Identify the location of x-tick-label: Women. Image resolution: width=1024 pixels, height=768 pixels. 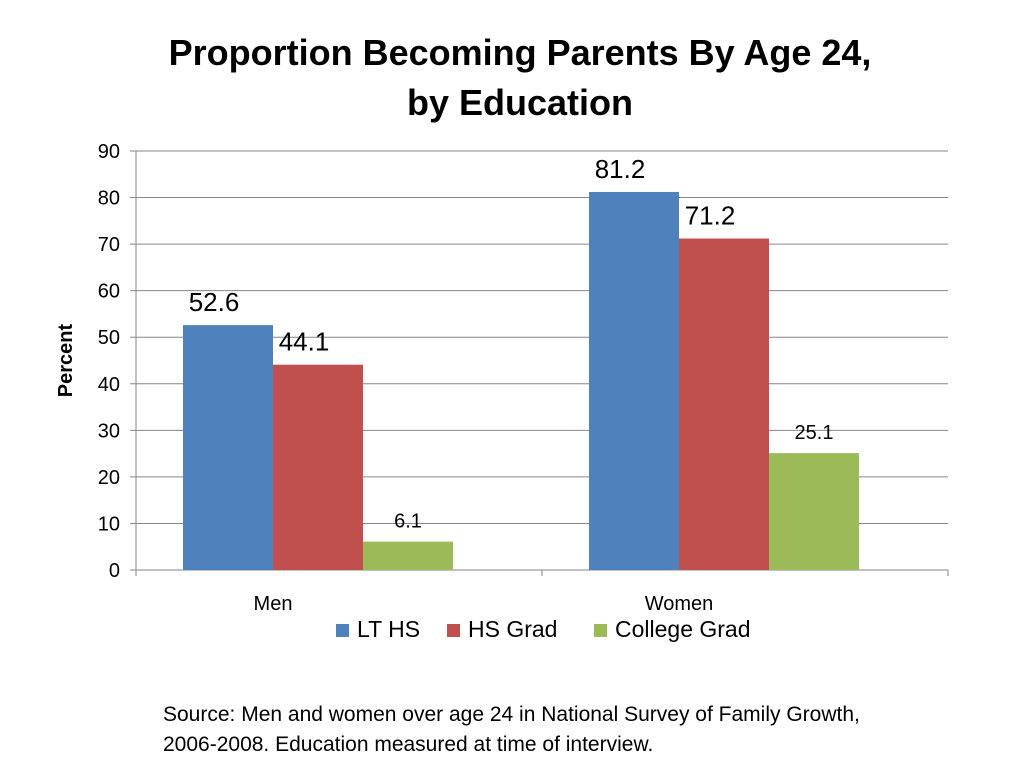
(679, 604).